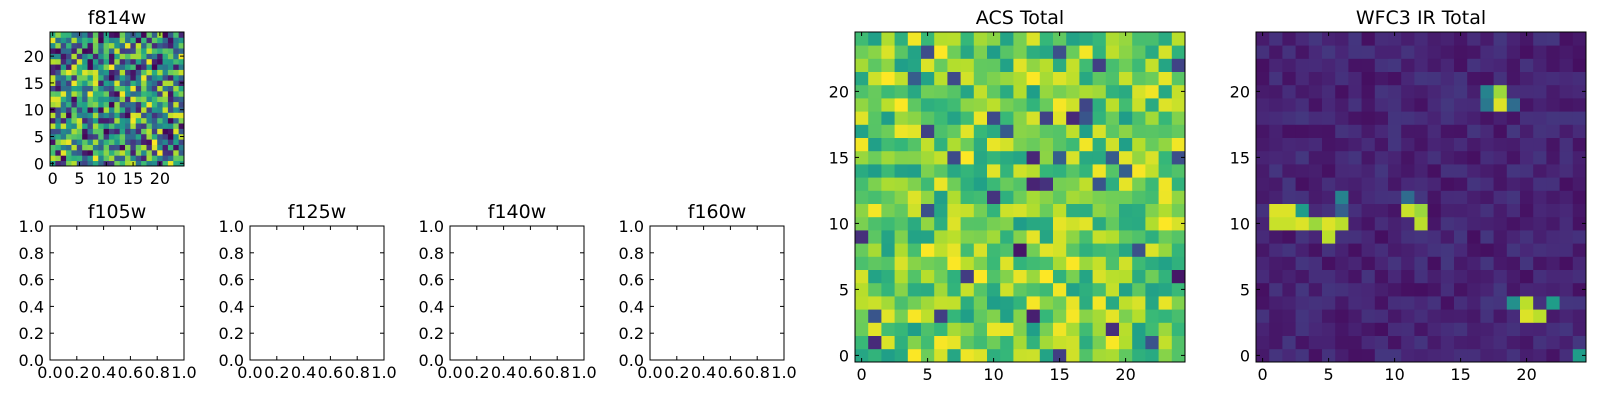 Image resolution: width=1600 pixels, height=404 pixels. Describe the element at coordinates (31, 253) in the screenshot. I see `y-tick-label: 0.8` at that location.